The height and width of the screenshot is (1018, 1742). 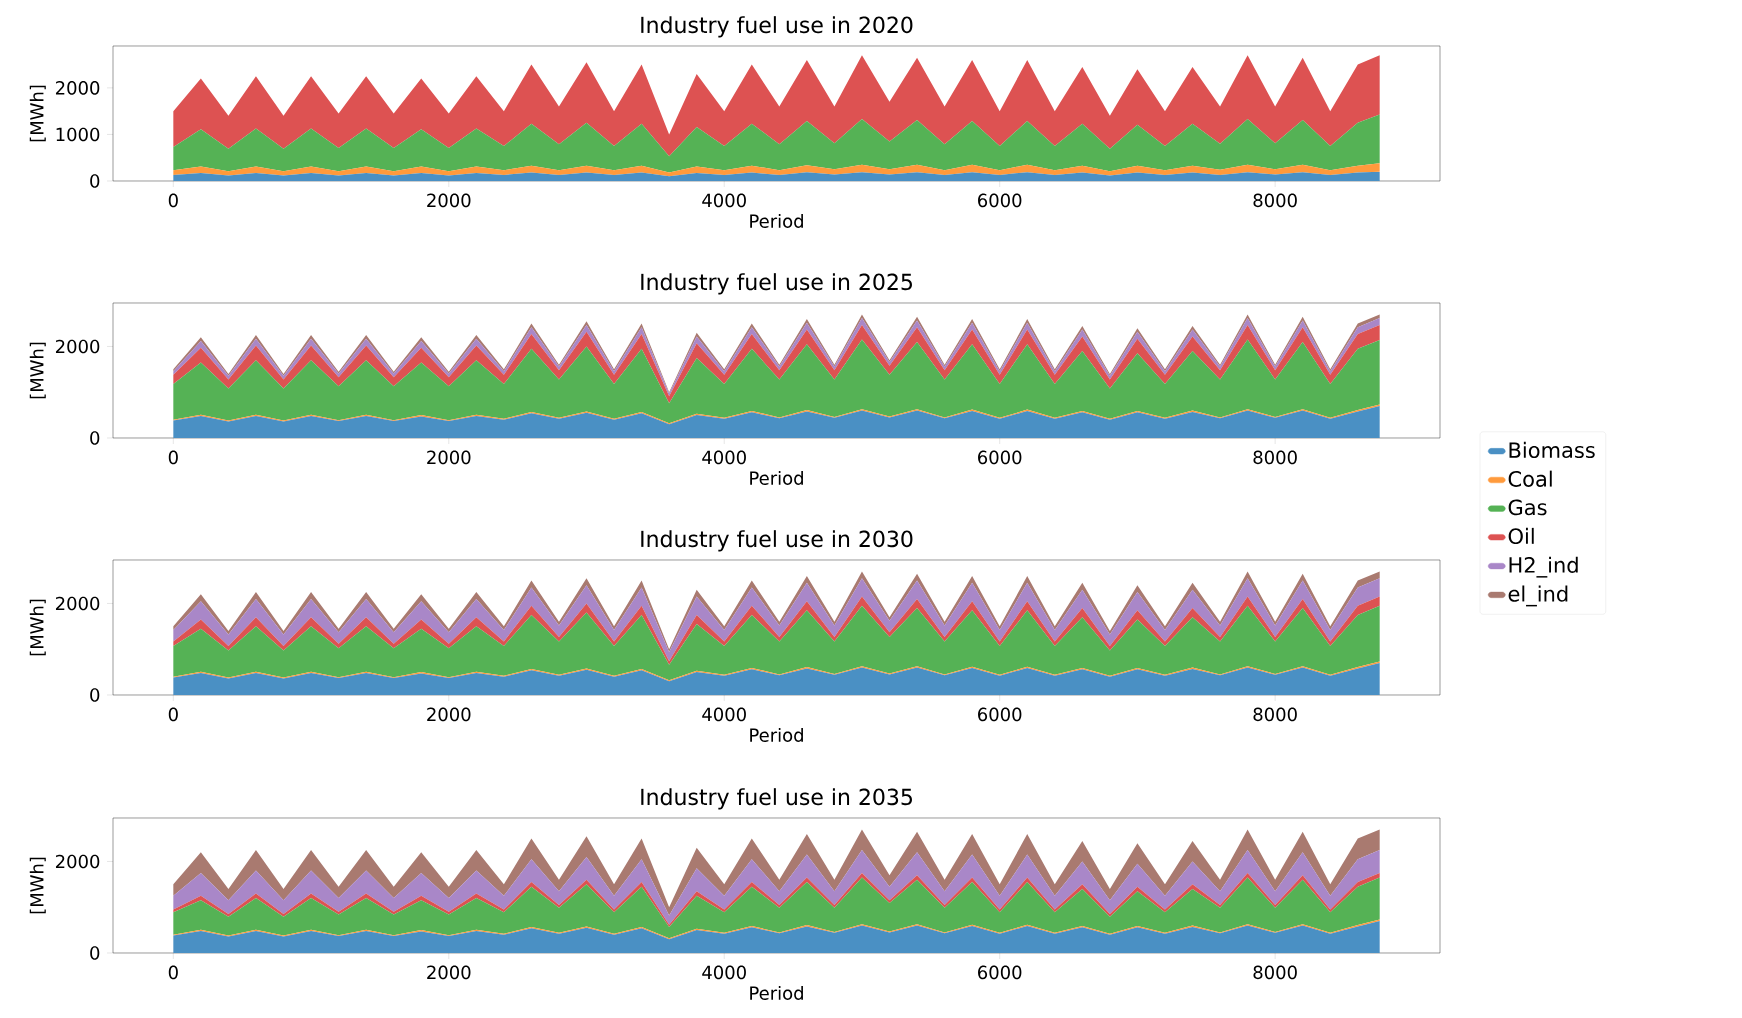 I want to click on legend-label: Gas, so click(x=1527, y=507).